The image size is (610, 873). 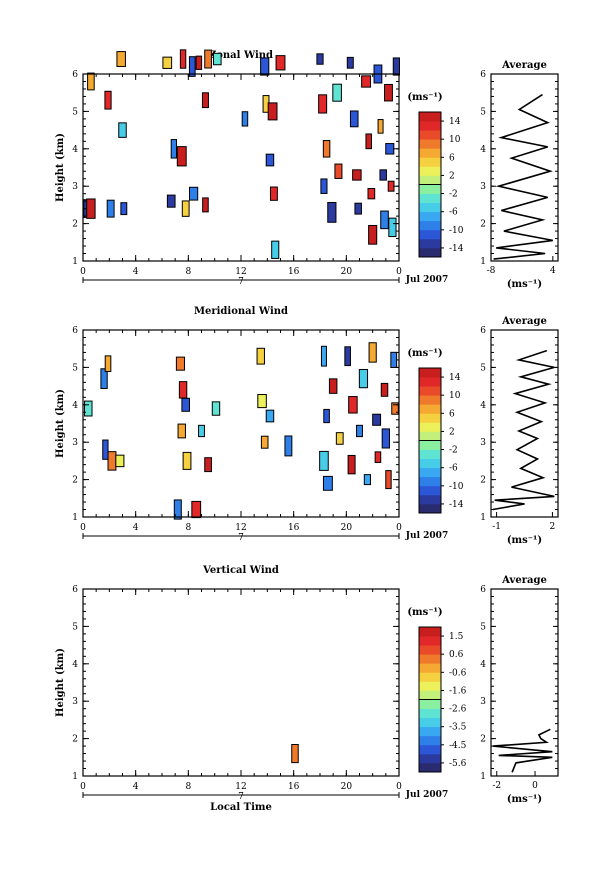 What do you see at coordinates (241, 682) in the screenshot?
I see `heatmap-frame` at bounding box center [241, 682].